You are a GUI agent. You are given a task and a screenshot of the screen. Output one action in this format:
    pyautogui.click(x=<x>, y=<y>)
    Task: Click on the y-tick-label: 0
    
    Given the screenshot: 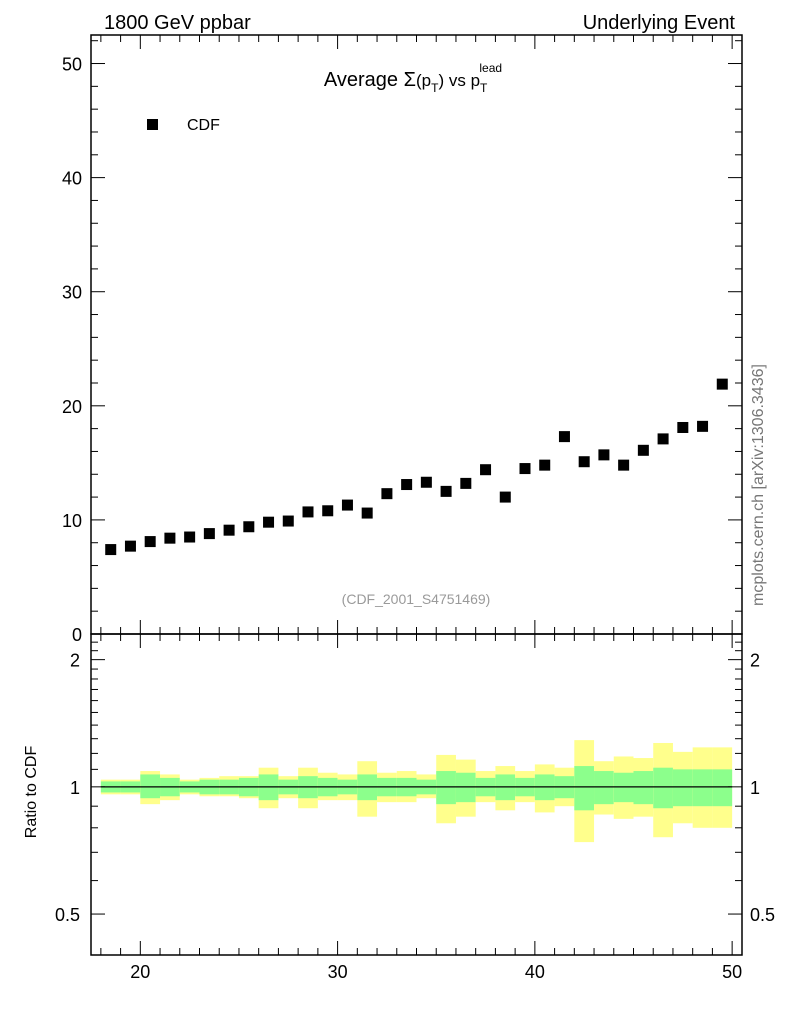 What is the action you would take?
    pyautogui.click(x=77, y=635)
    